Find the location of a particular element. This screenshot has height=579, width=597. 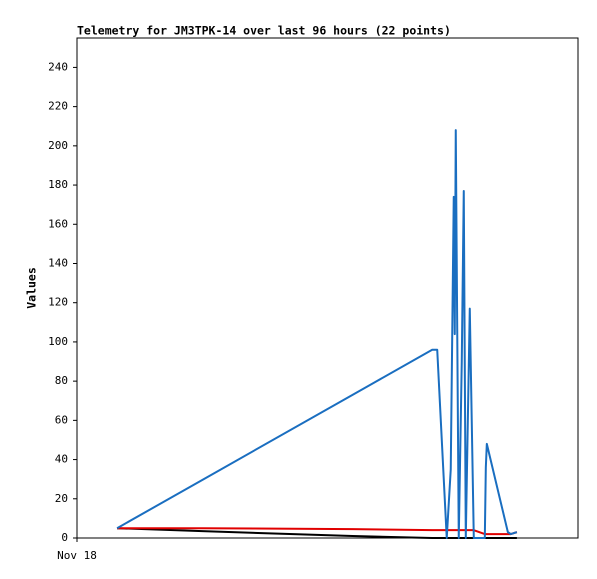

y-tick-label: 20 is located at coordinates (61, 498).